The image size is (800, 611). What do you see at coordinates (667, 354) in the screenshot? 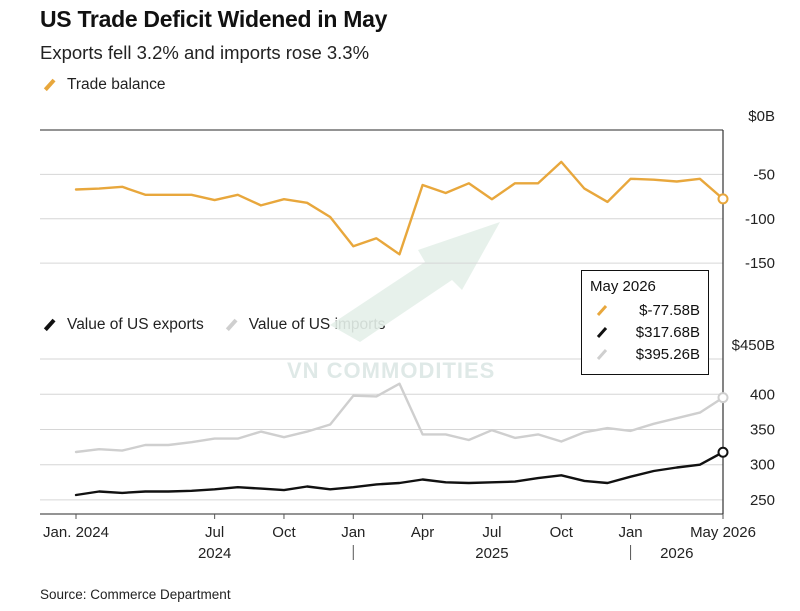
I see `tooltip-value-imports: $395.26B` at bounding box center [667, 354].